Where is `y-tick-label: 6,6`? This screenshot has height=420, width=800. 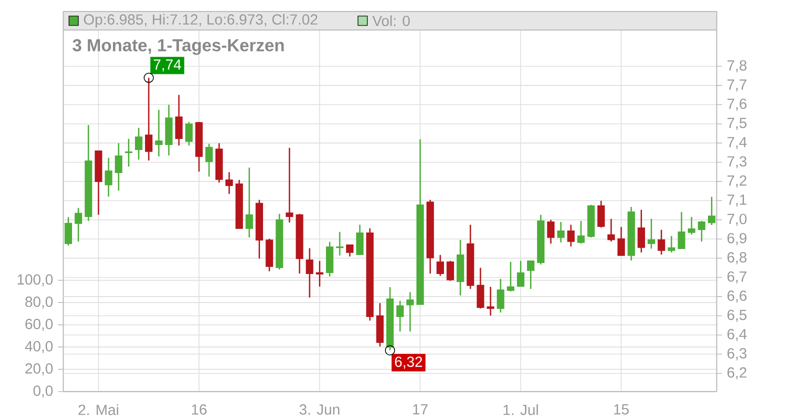
y-tick-label: 6,6 is located at coordinates (736, 296).